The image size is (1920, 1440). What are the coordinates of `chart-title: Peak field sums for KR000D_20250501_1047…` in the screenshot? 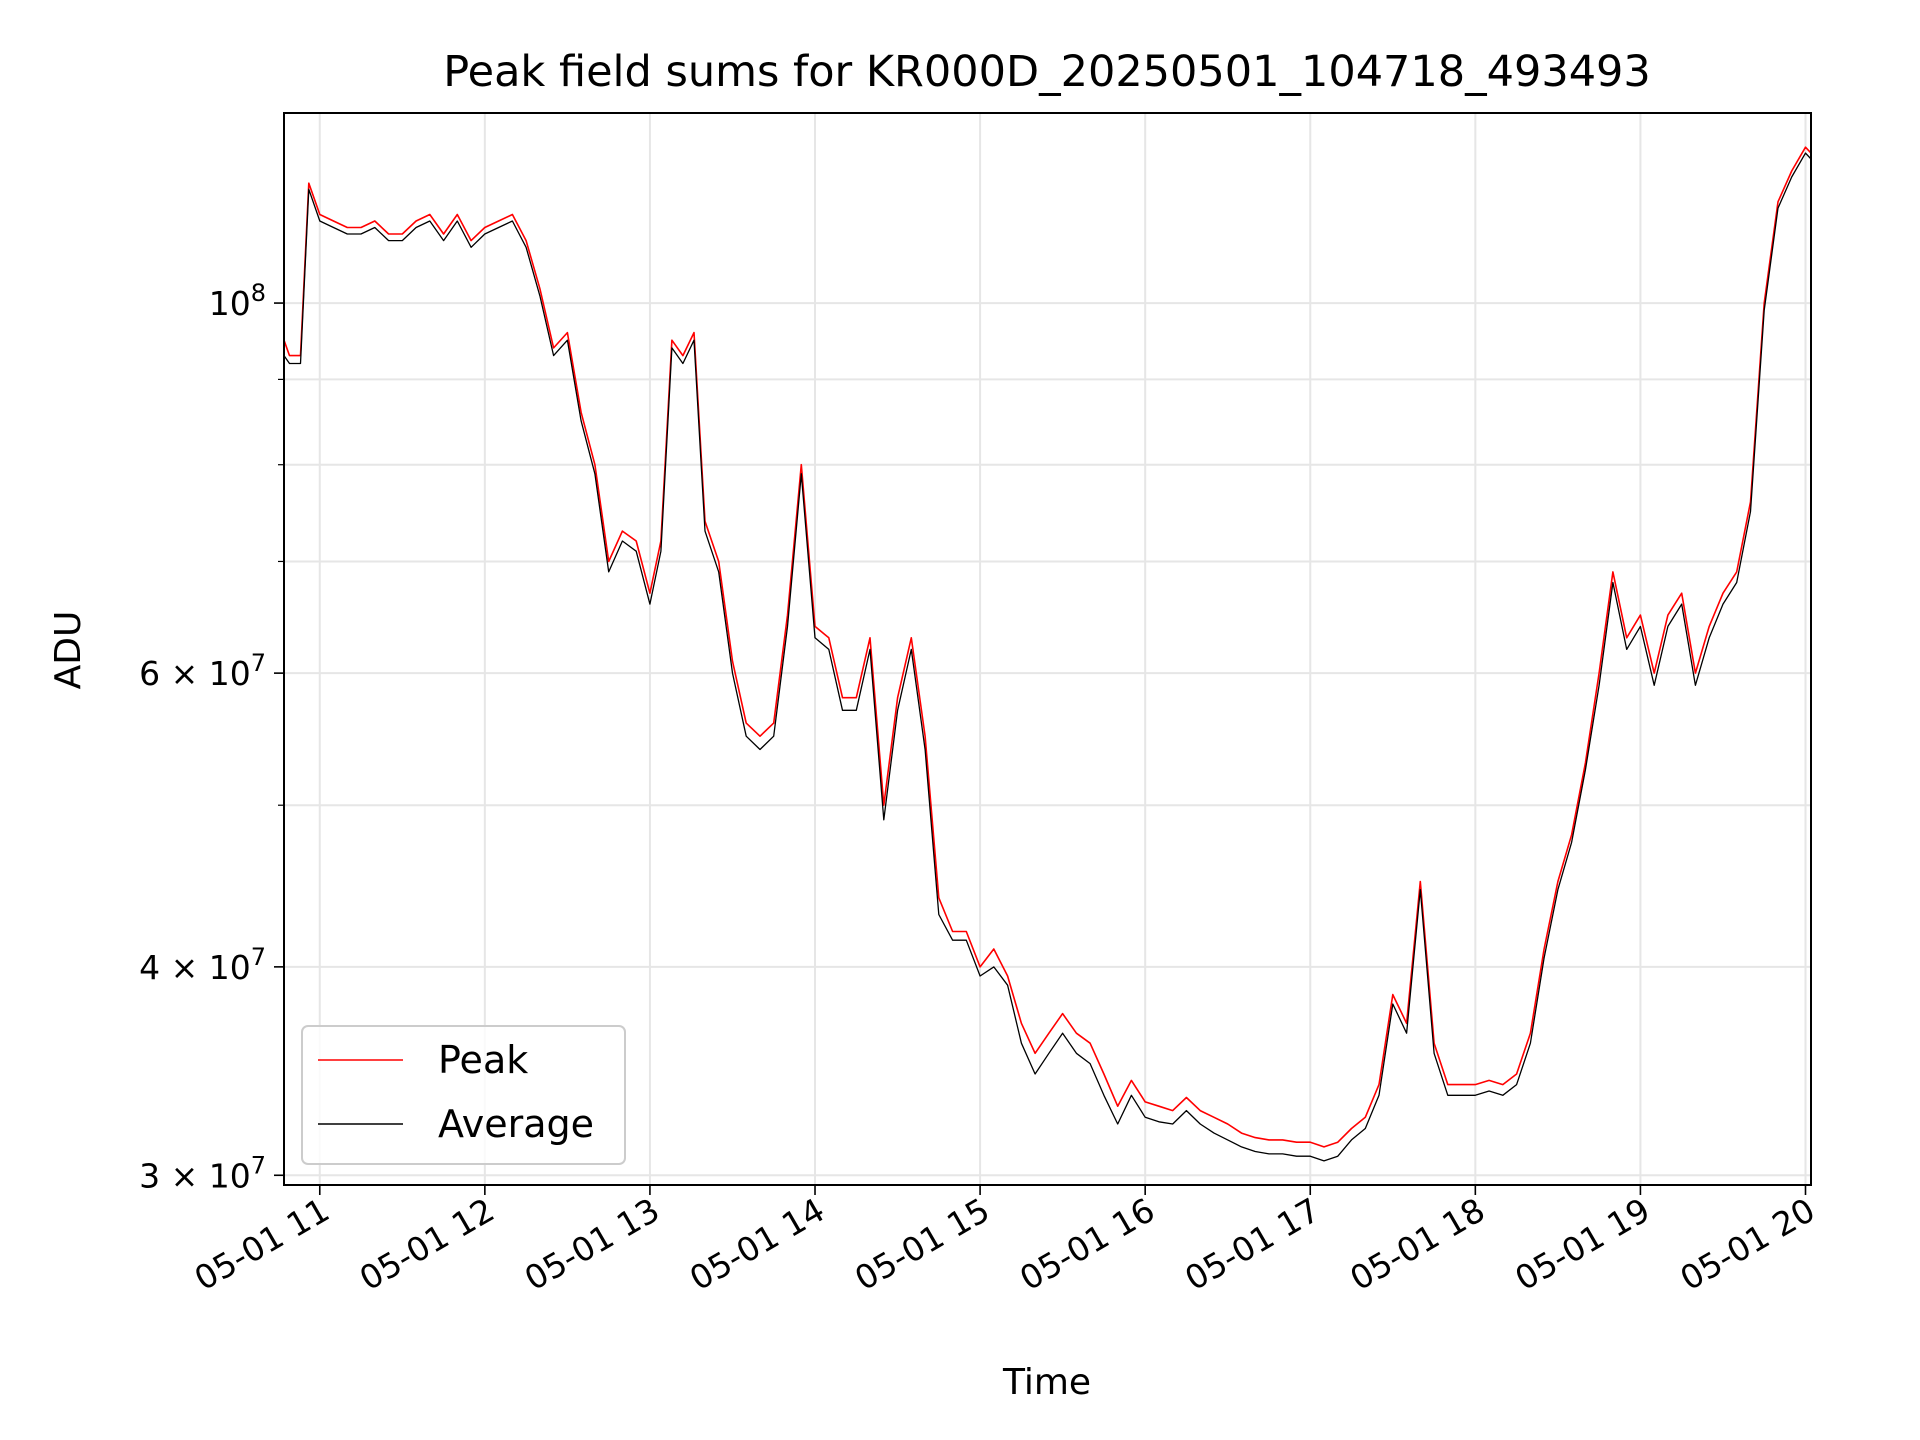 It's located at (1047, 72).